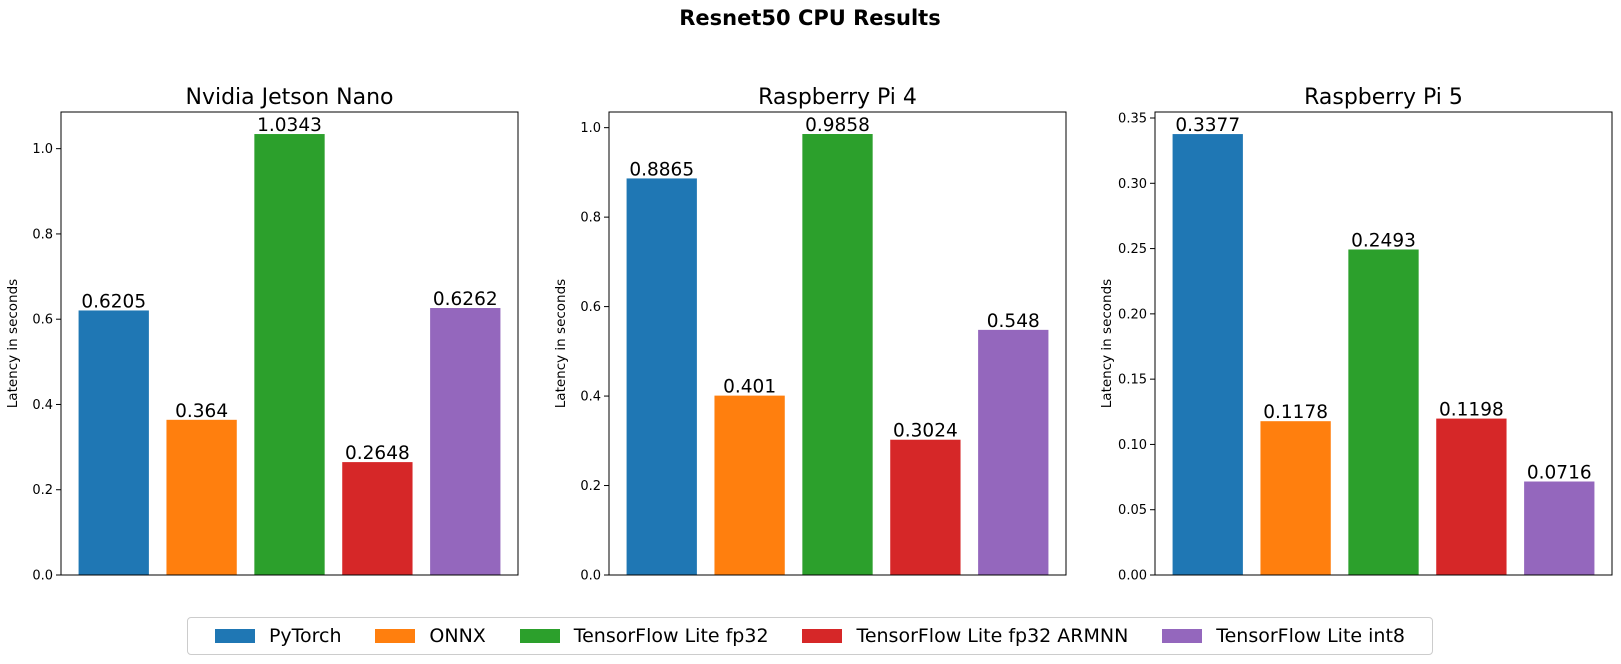 This screenshot has height=664, width=1621. Describe the element at coordinates (1132, 249) in the screenshot. I see `y-tick-label: 0.25` at that location.